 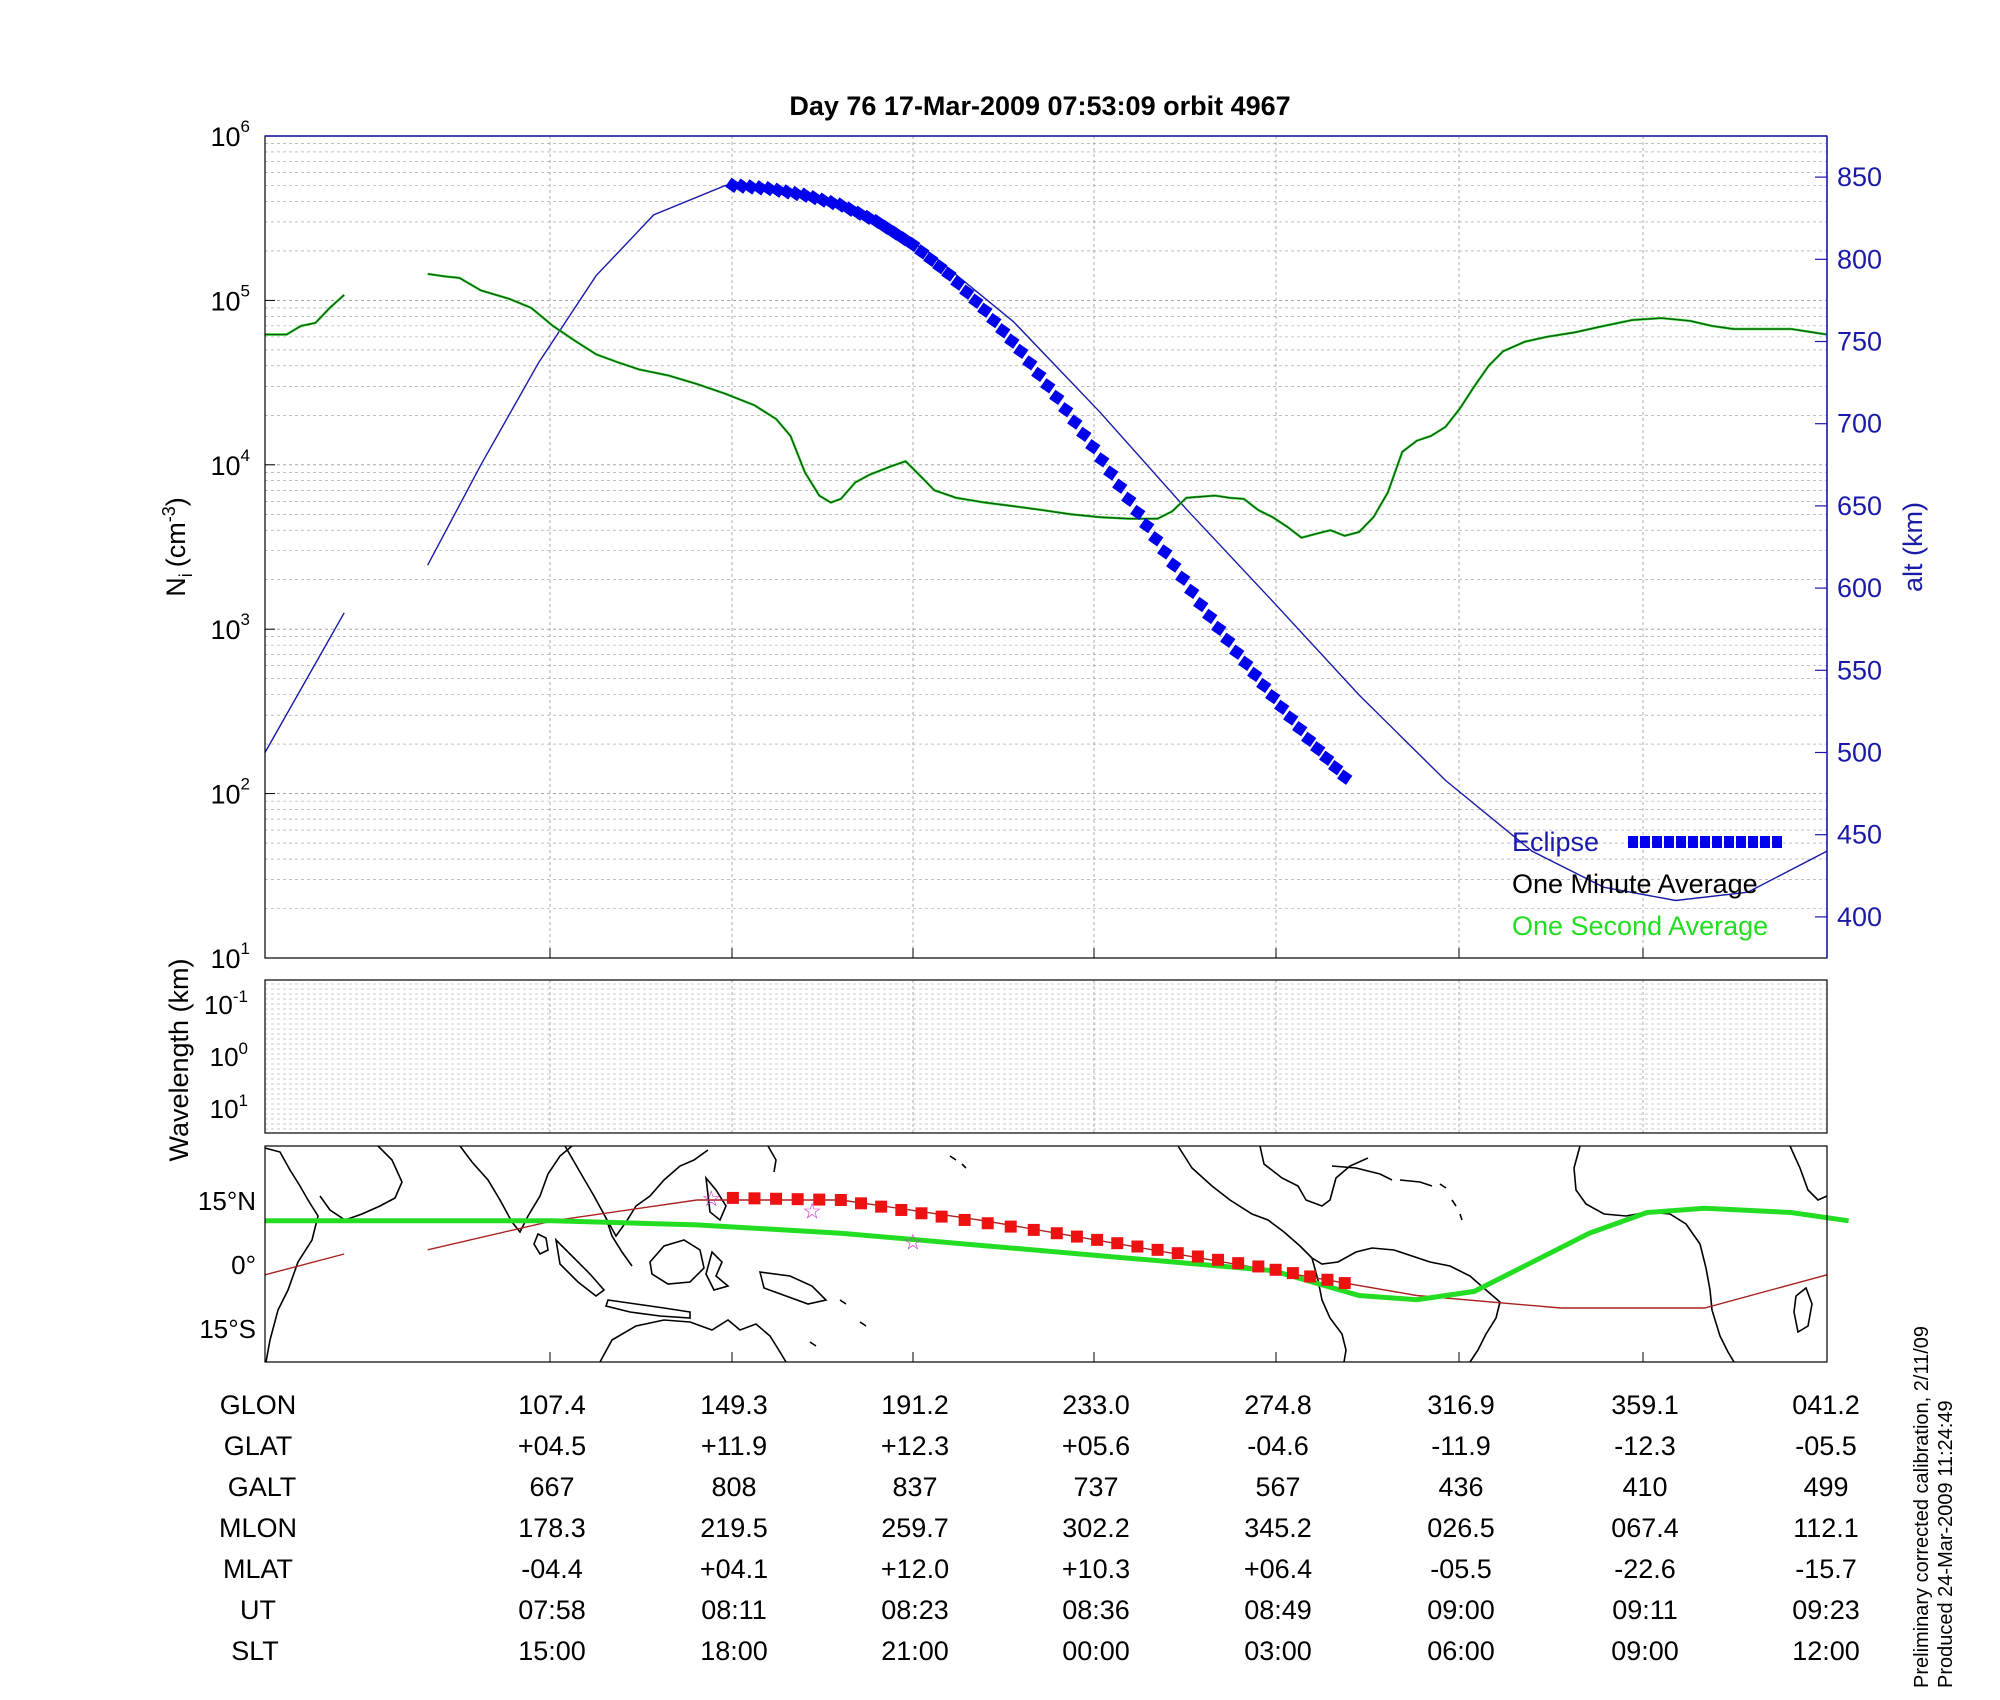 I want to click on ephemeris-row-label: MLAT, so click(x=258, y=1569).